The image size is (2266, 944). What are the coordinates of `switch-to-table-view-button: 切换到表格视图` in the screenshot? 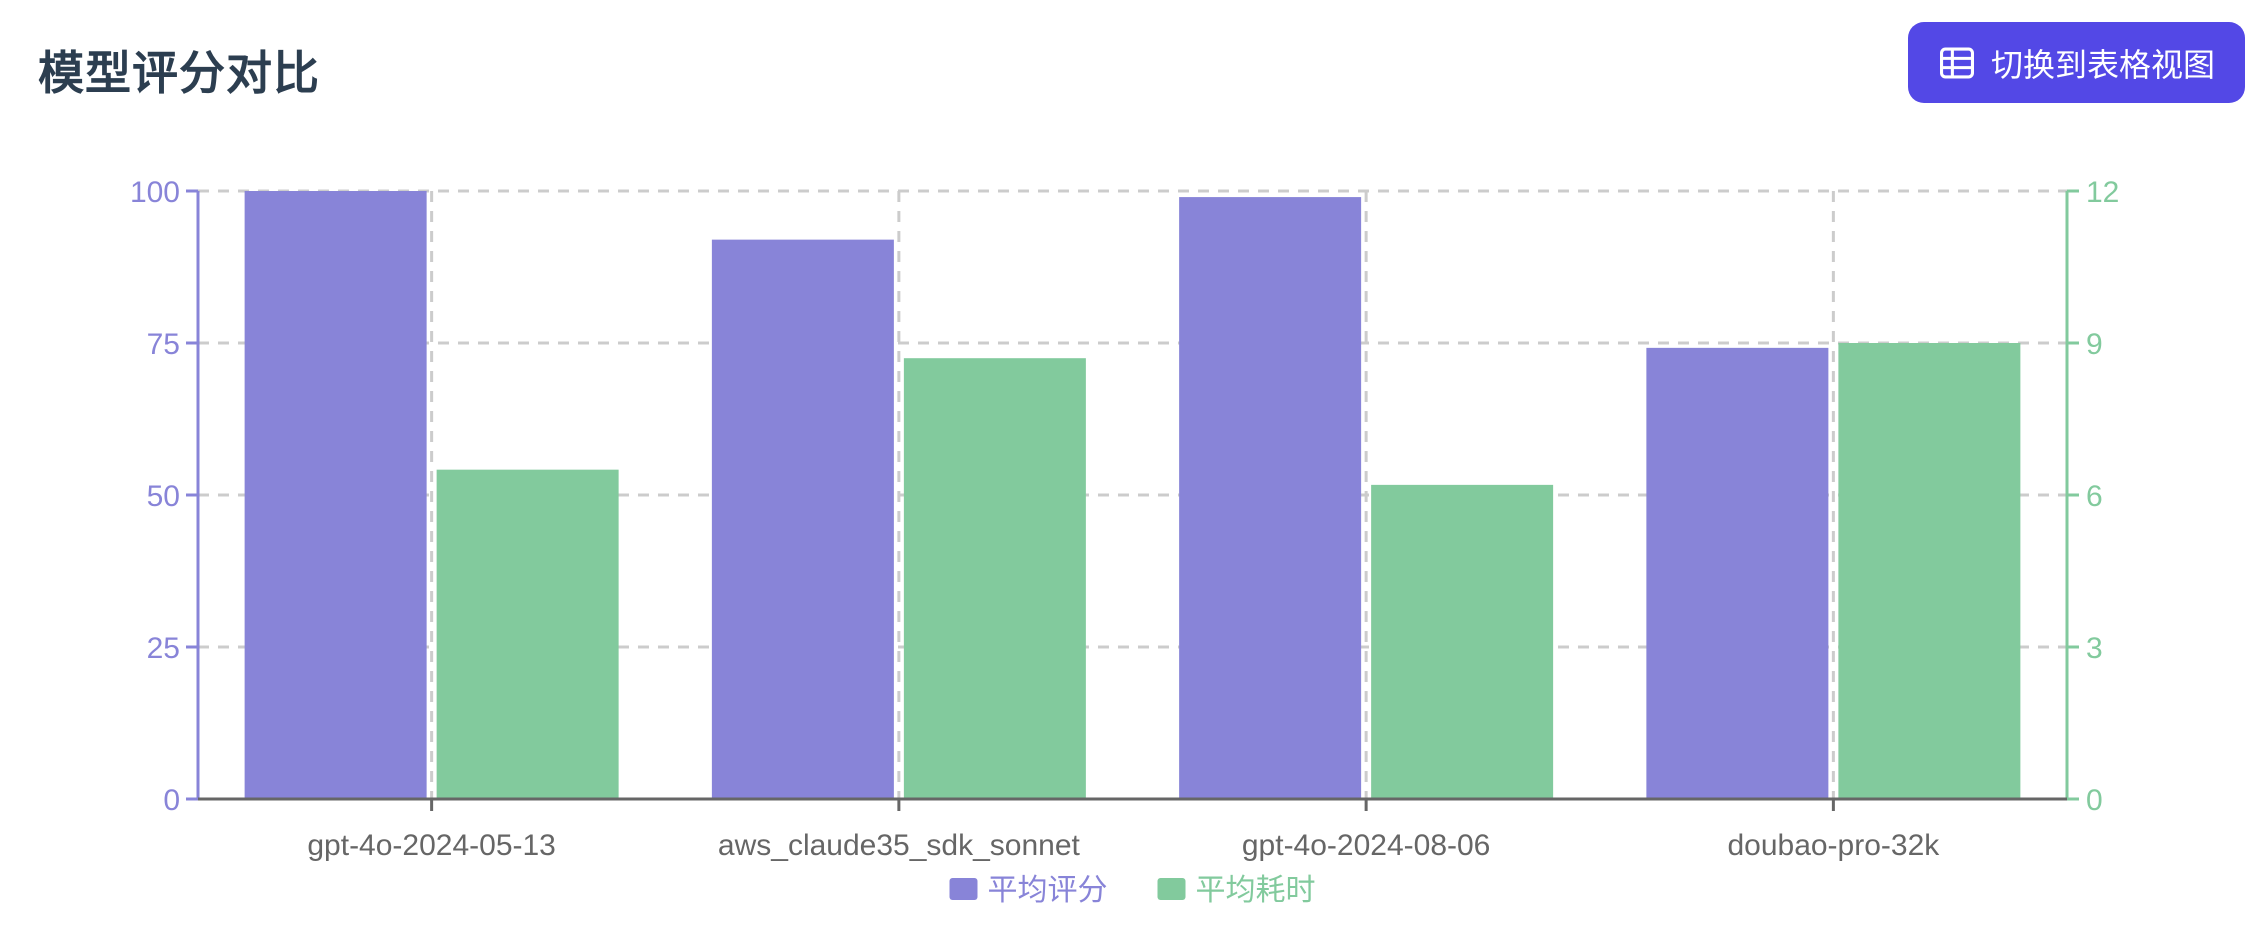 It's located at (2076, 62).